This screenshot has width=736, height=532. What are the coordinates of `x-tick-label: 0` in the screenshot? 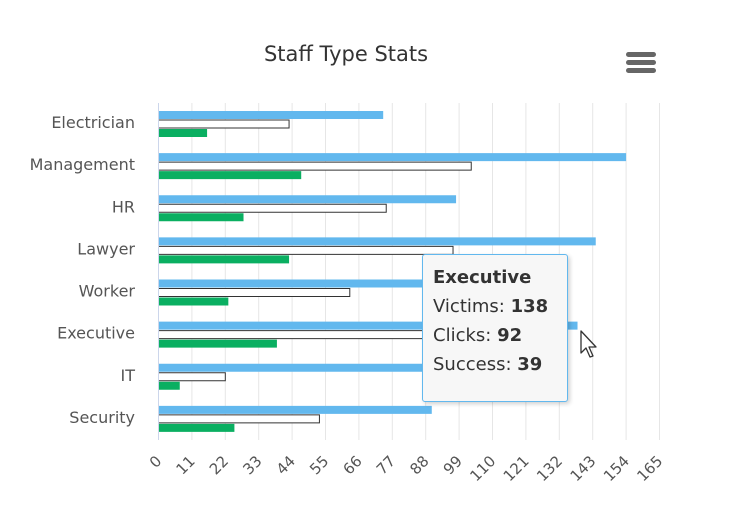 It's located at (155, 461).